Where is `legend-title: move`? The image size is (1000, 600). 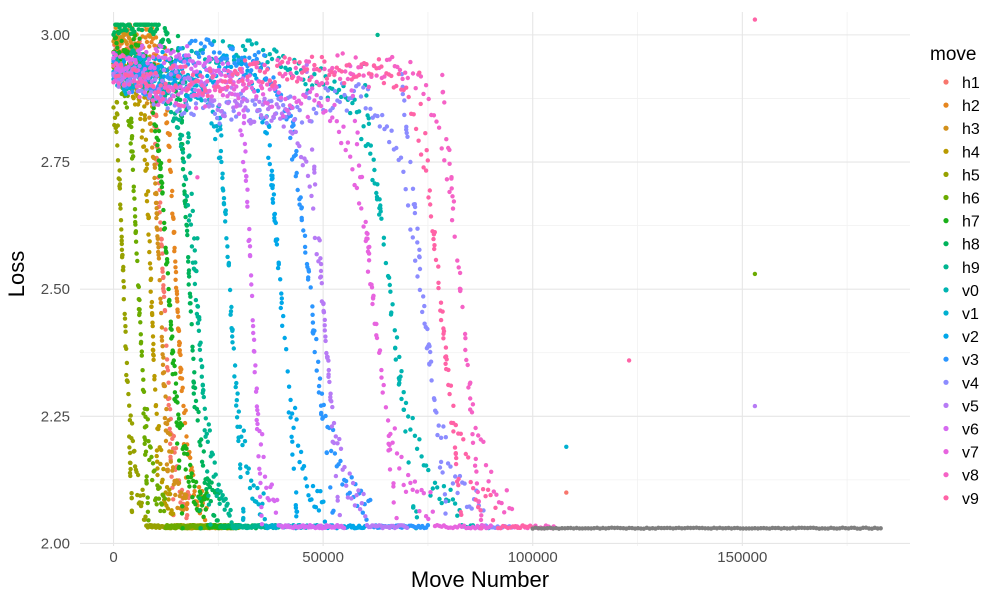 legend-title: move is located at coordinates (953, 54).